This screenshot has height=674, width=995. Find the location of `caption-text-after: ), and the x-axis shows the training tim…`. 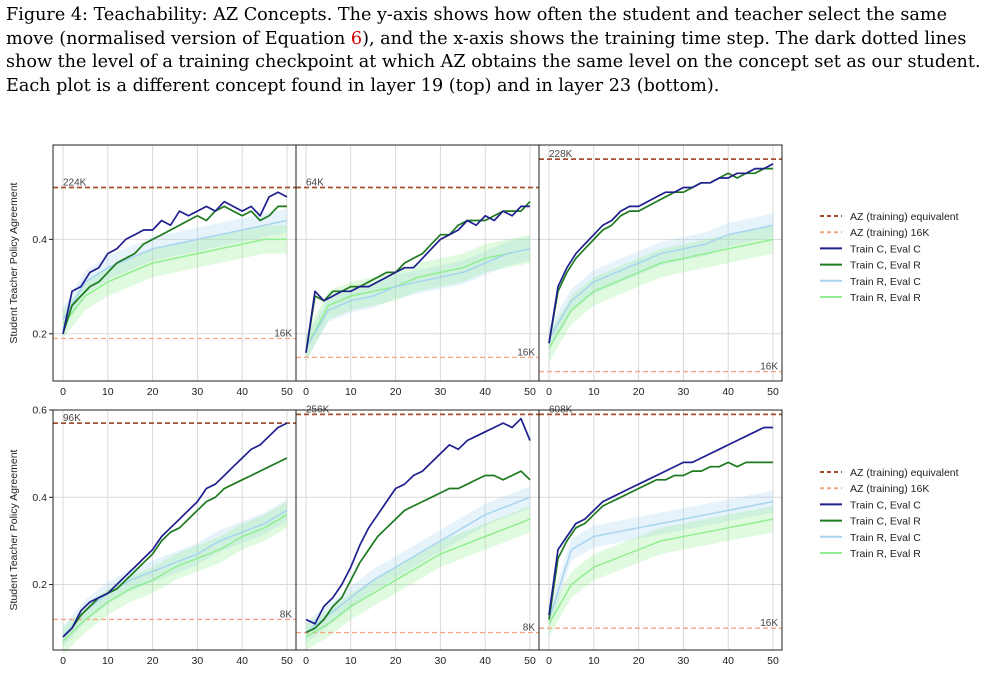

caption-text-after: ), and the x-axis shows the training tim… is located at coordinates (493, 62).